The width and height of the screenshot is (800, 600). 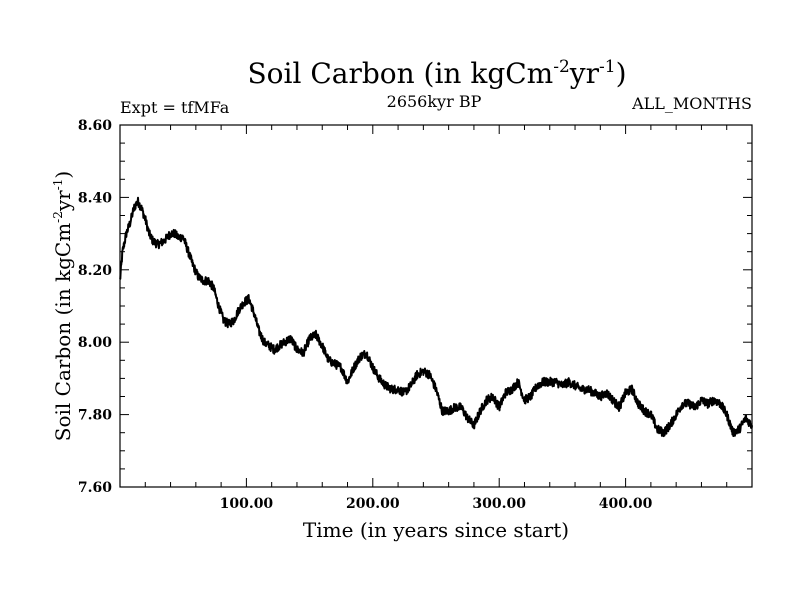 What do you see at coordinates (175, 107) in the screenshot?
I see `experiment-label: Expt = tfMFa` at bounding box center [175, 107].